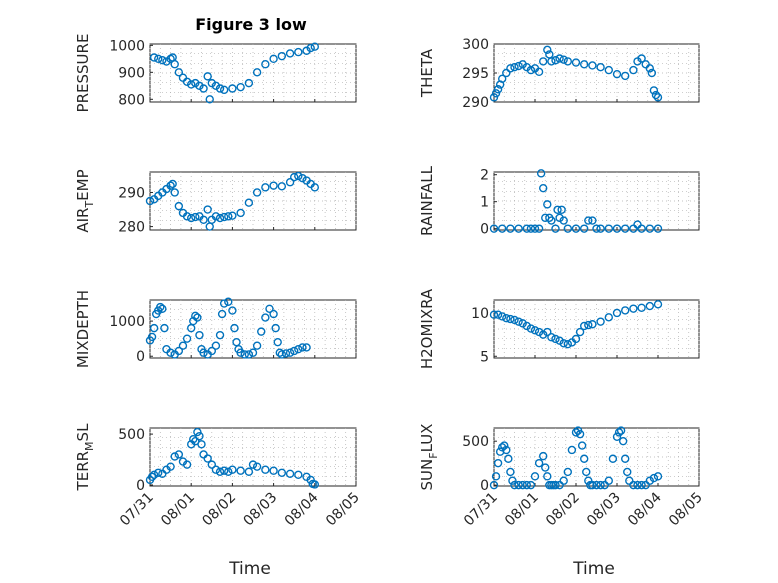  Describe the element at coordinates (481, 510) in the screenshot. I see `x-tick-label: 07/31` at that location.